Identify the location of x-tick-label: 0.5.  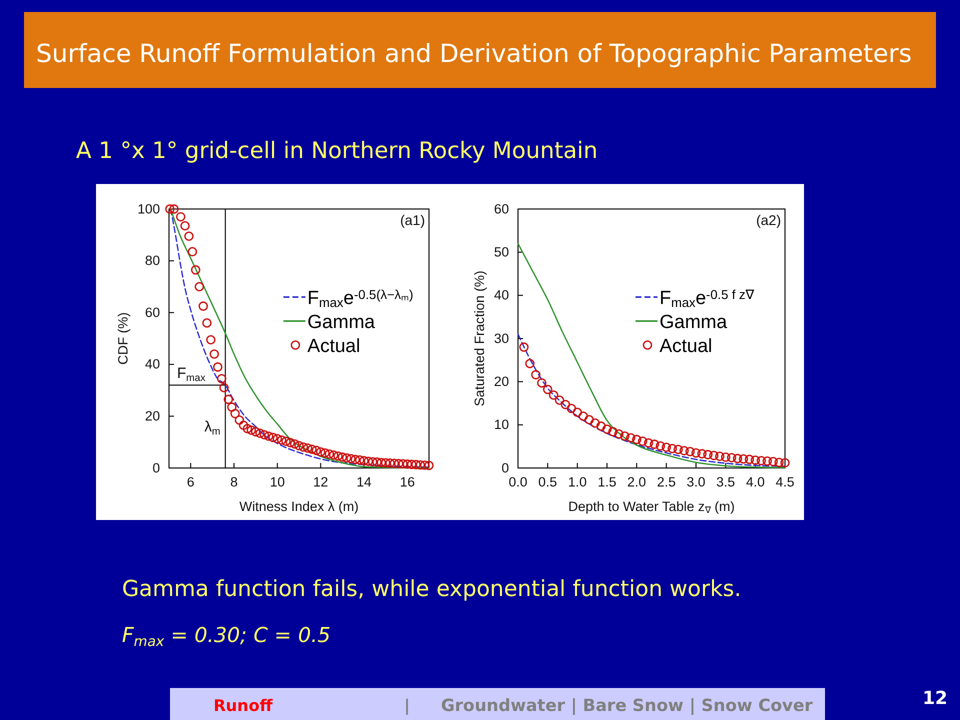
(548, 482).